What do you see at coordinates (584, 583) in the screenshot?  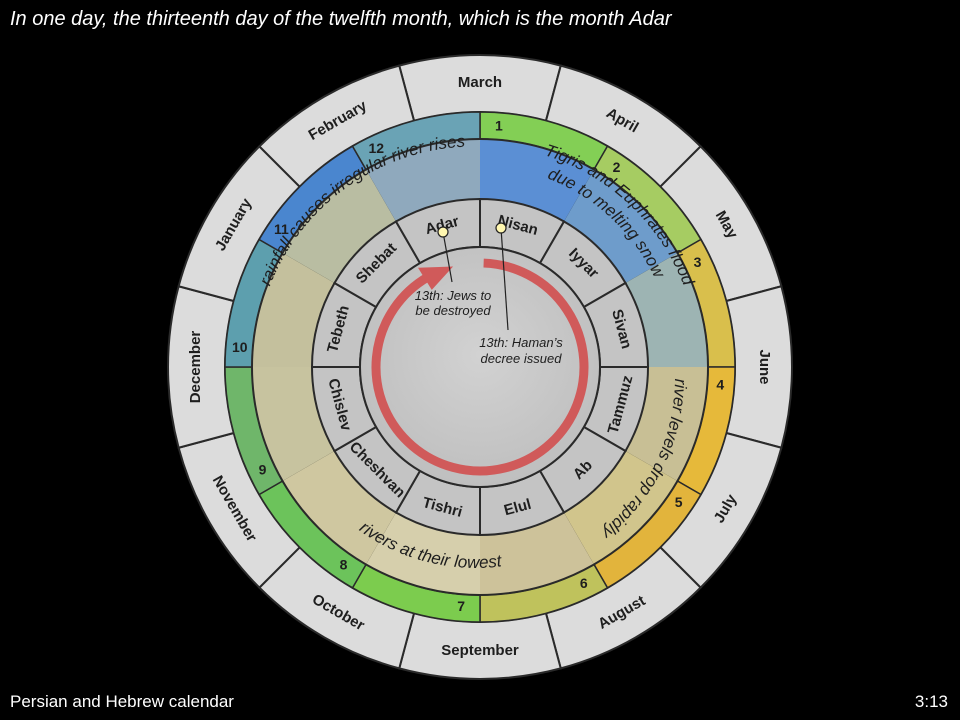 I see `persian-month-number-6: 6` at bounding box center [584, 583].